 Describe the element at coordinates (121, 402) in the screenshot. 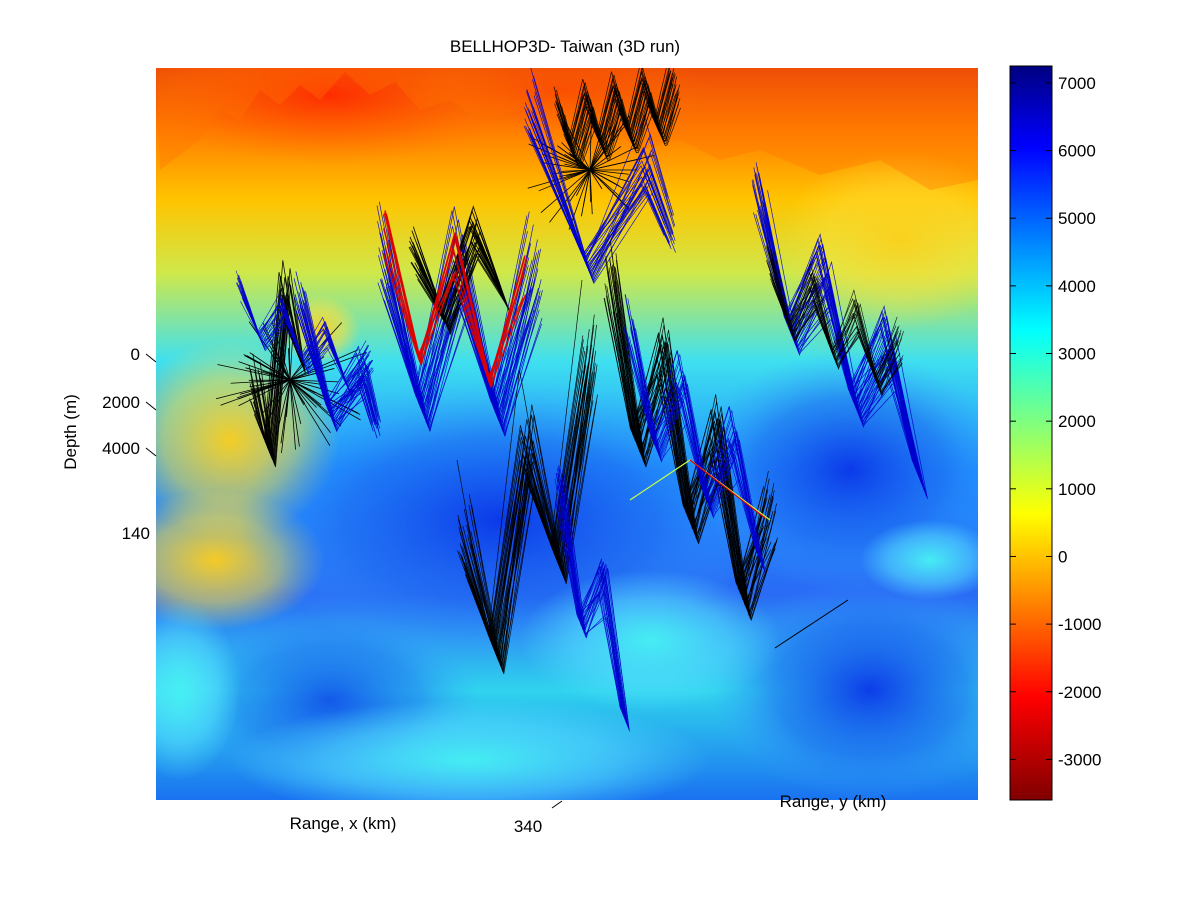

I see `z-tick-label: 2000` at that location.